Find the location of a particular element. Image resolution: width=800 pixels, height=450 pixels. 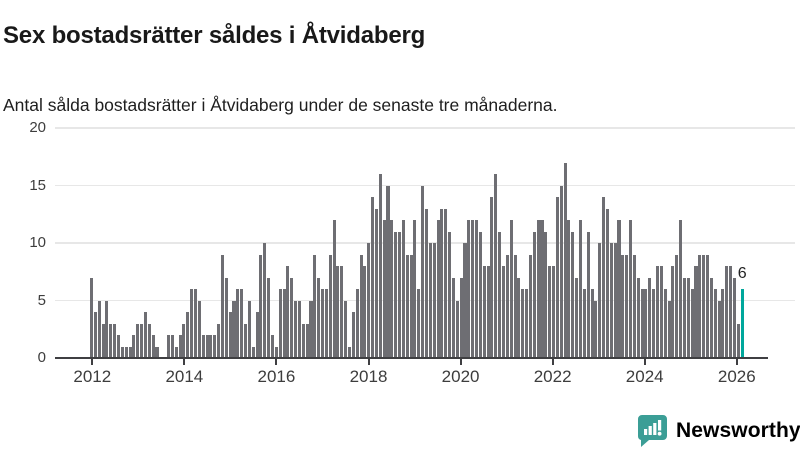

gridline is located at coordinates (425, 185).